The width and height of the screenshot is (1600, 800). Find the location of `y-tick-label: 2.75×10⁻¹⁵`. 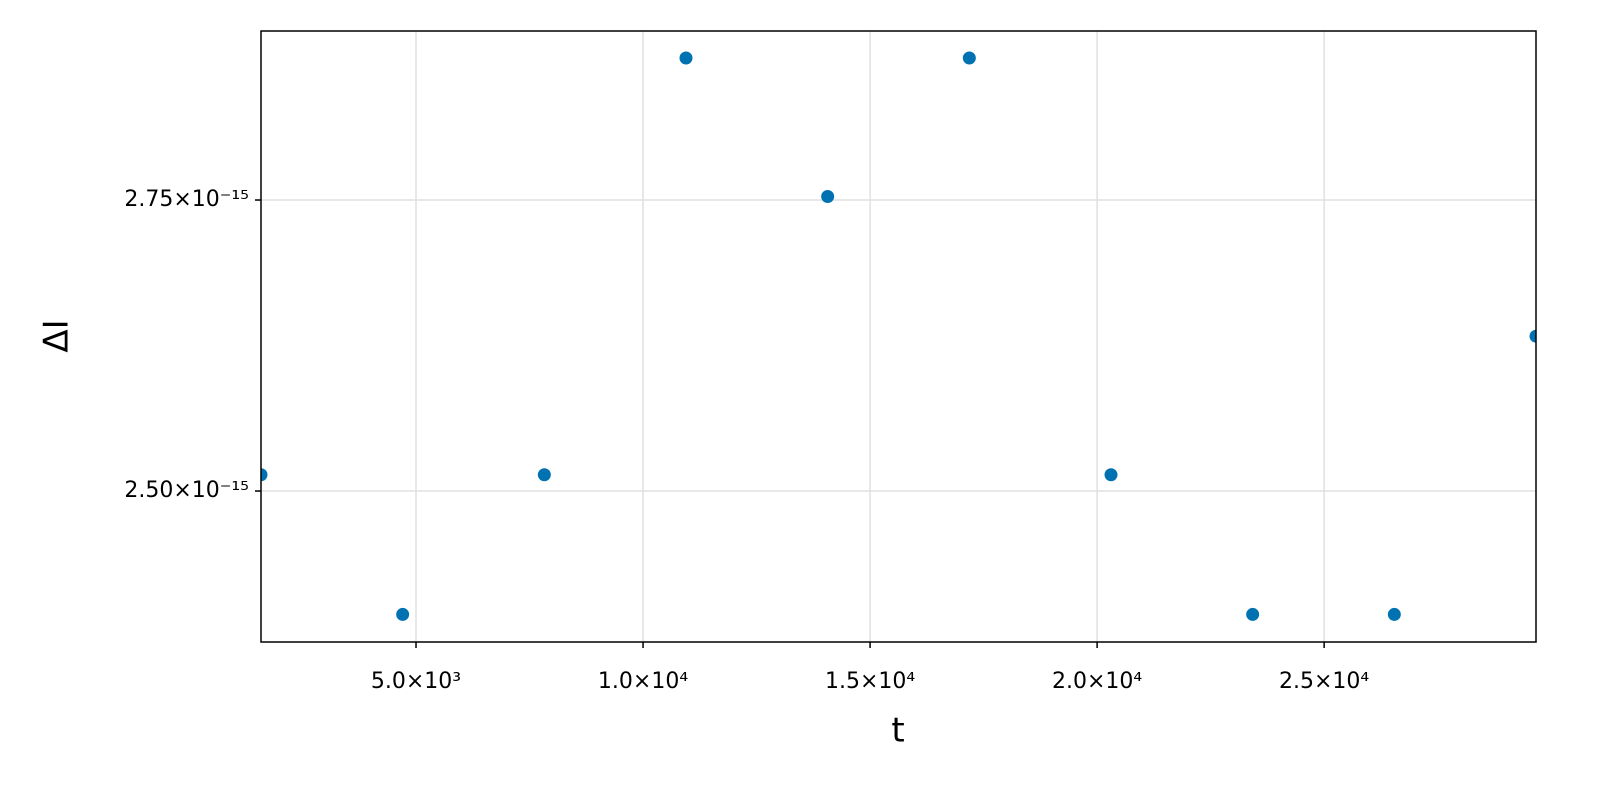

y-tick-label: 2.75×10⁻¹⁵ is located at coordinates (186, 199).